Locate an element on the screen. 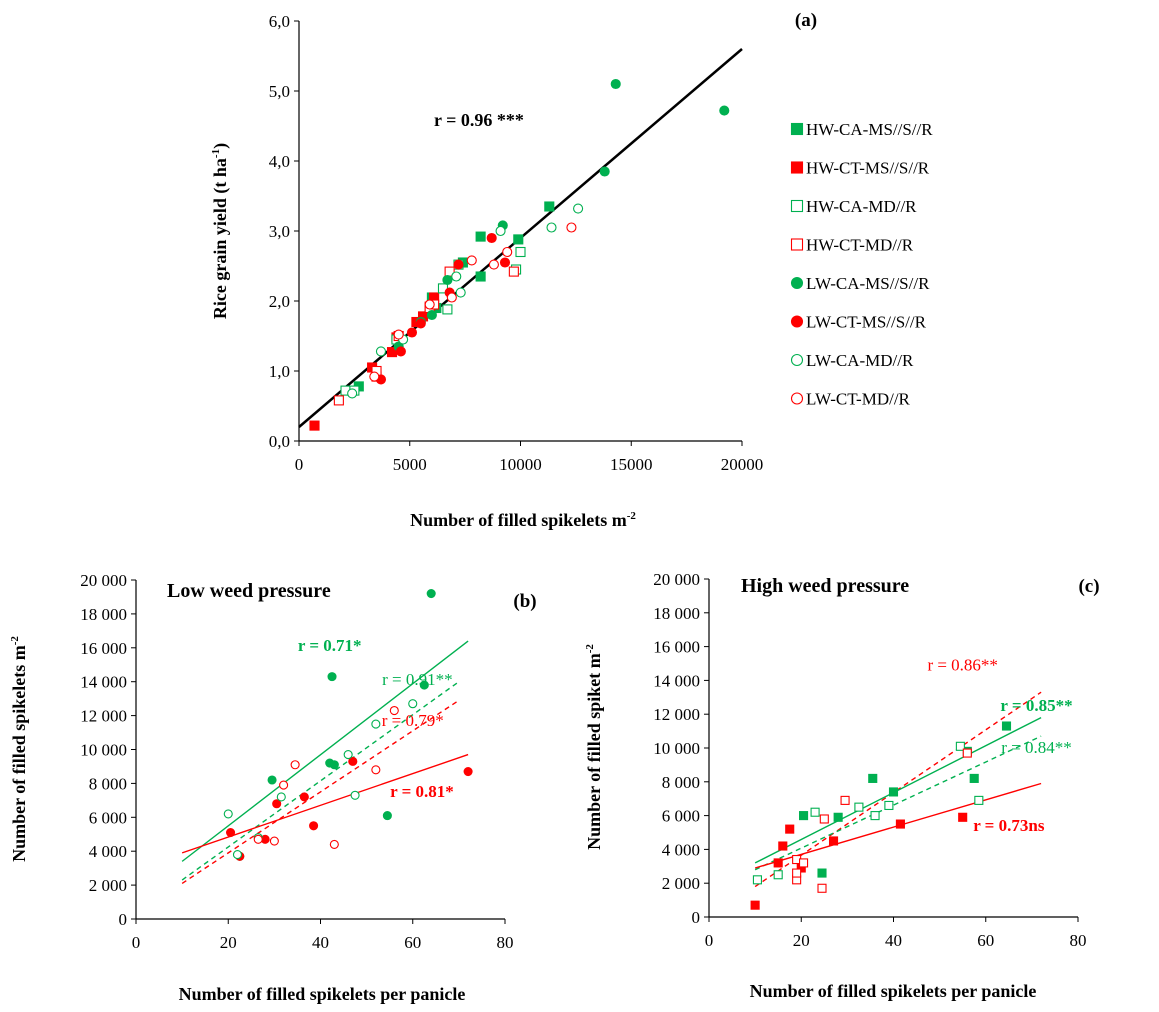  panel-label: (c) is located at coordinates (1088, 586).